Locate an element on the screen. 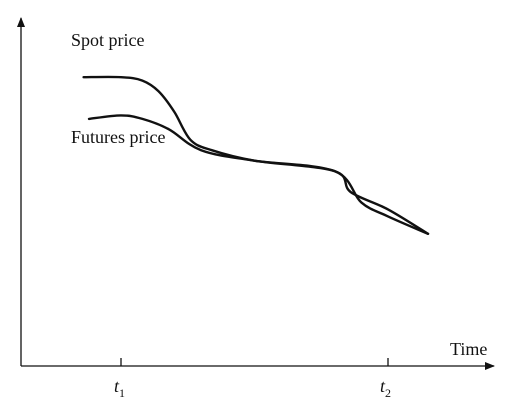  x-tick-label-t2: t2 is located at coordinates (385, 388).